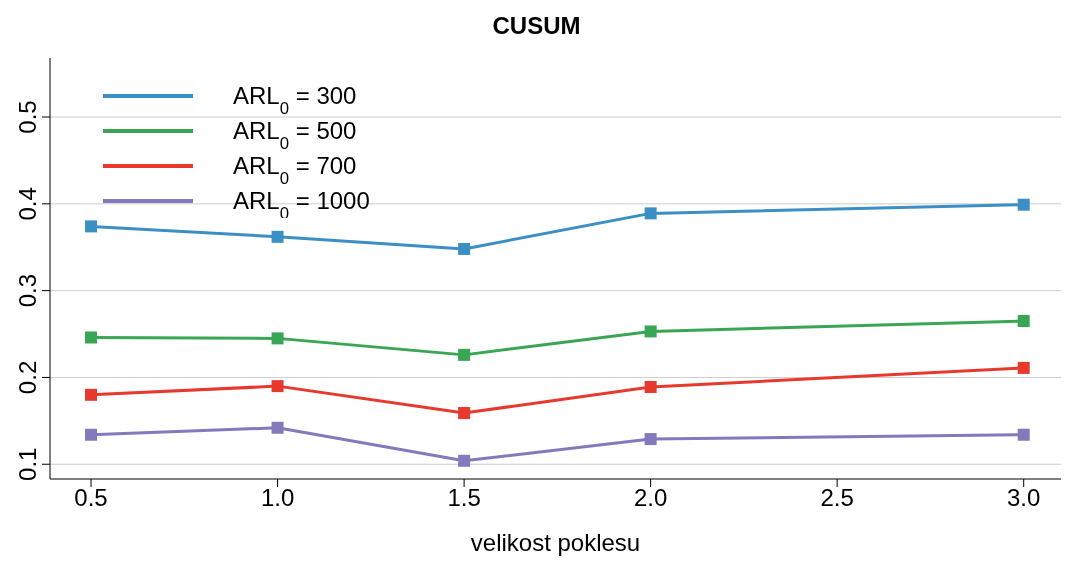 This screenshot has width=1073, height=577. I want to click on x-tick-label: 0.5, so click(91, 498).